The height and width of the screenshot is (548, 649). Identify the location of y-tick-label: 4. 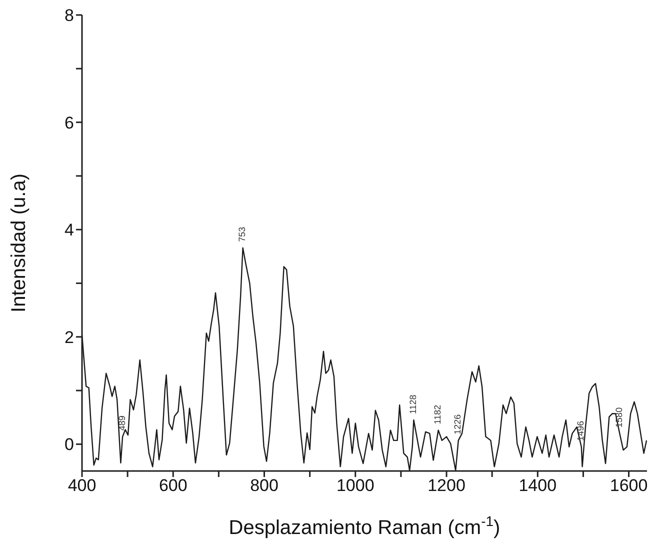
(69, 230).